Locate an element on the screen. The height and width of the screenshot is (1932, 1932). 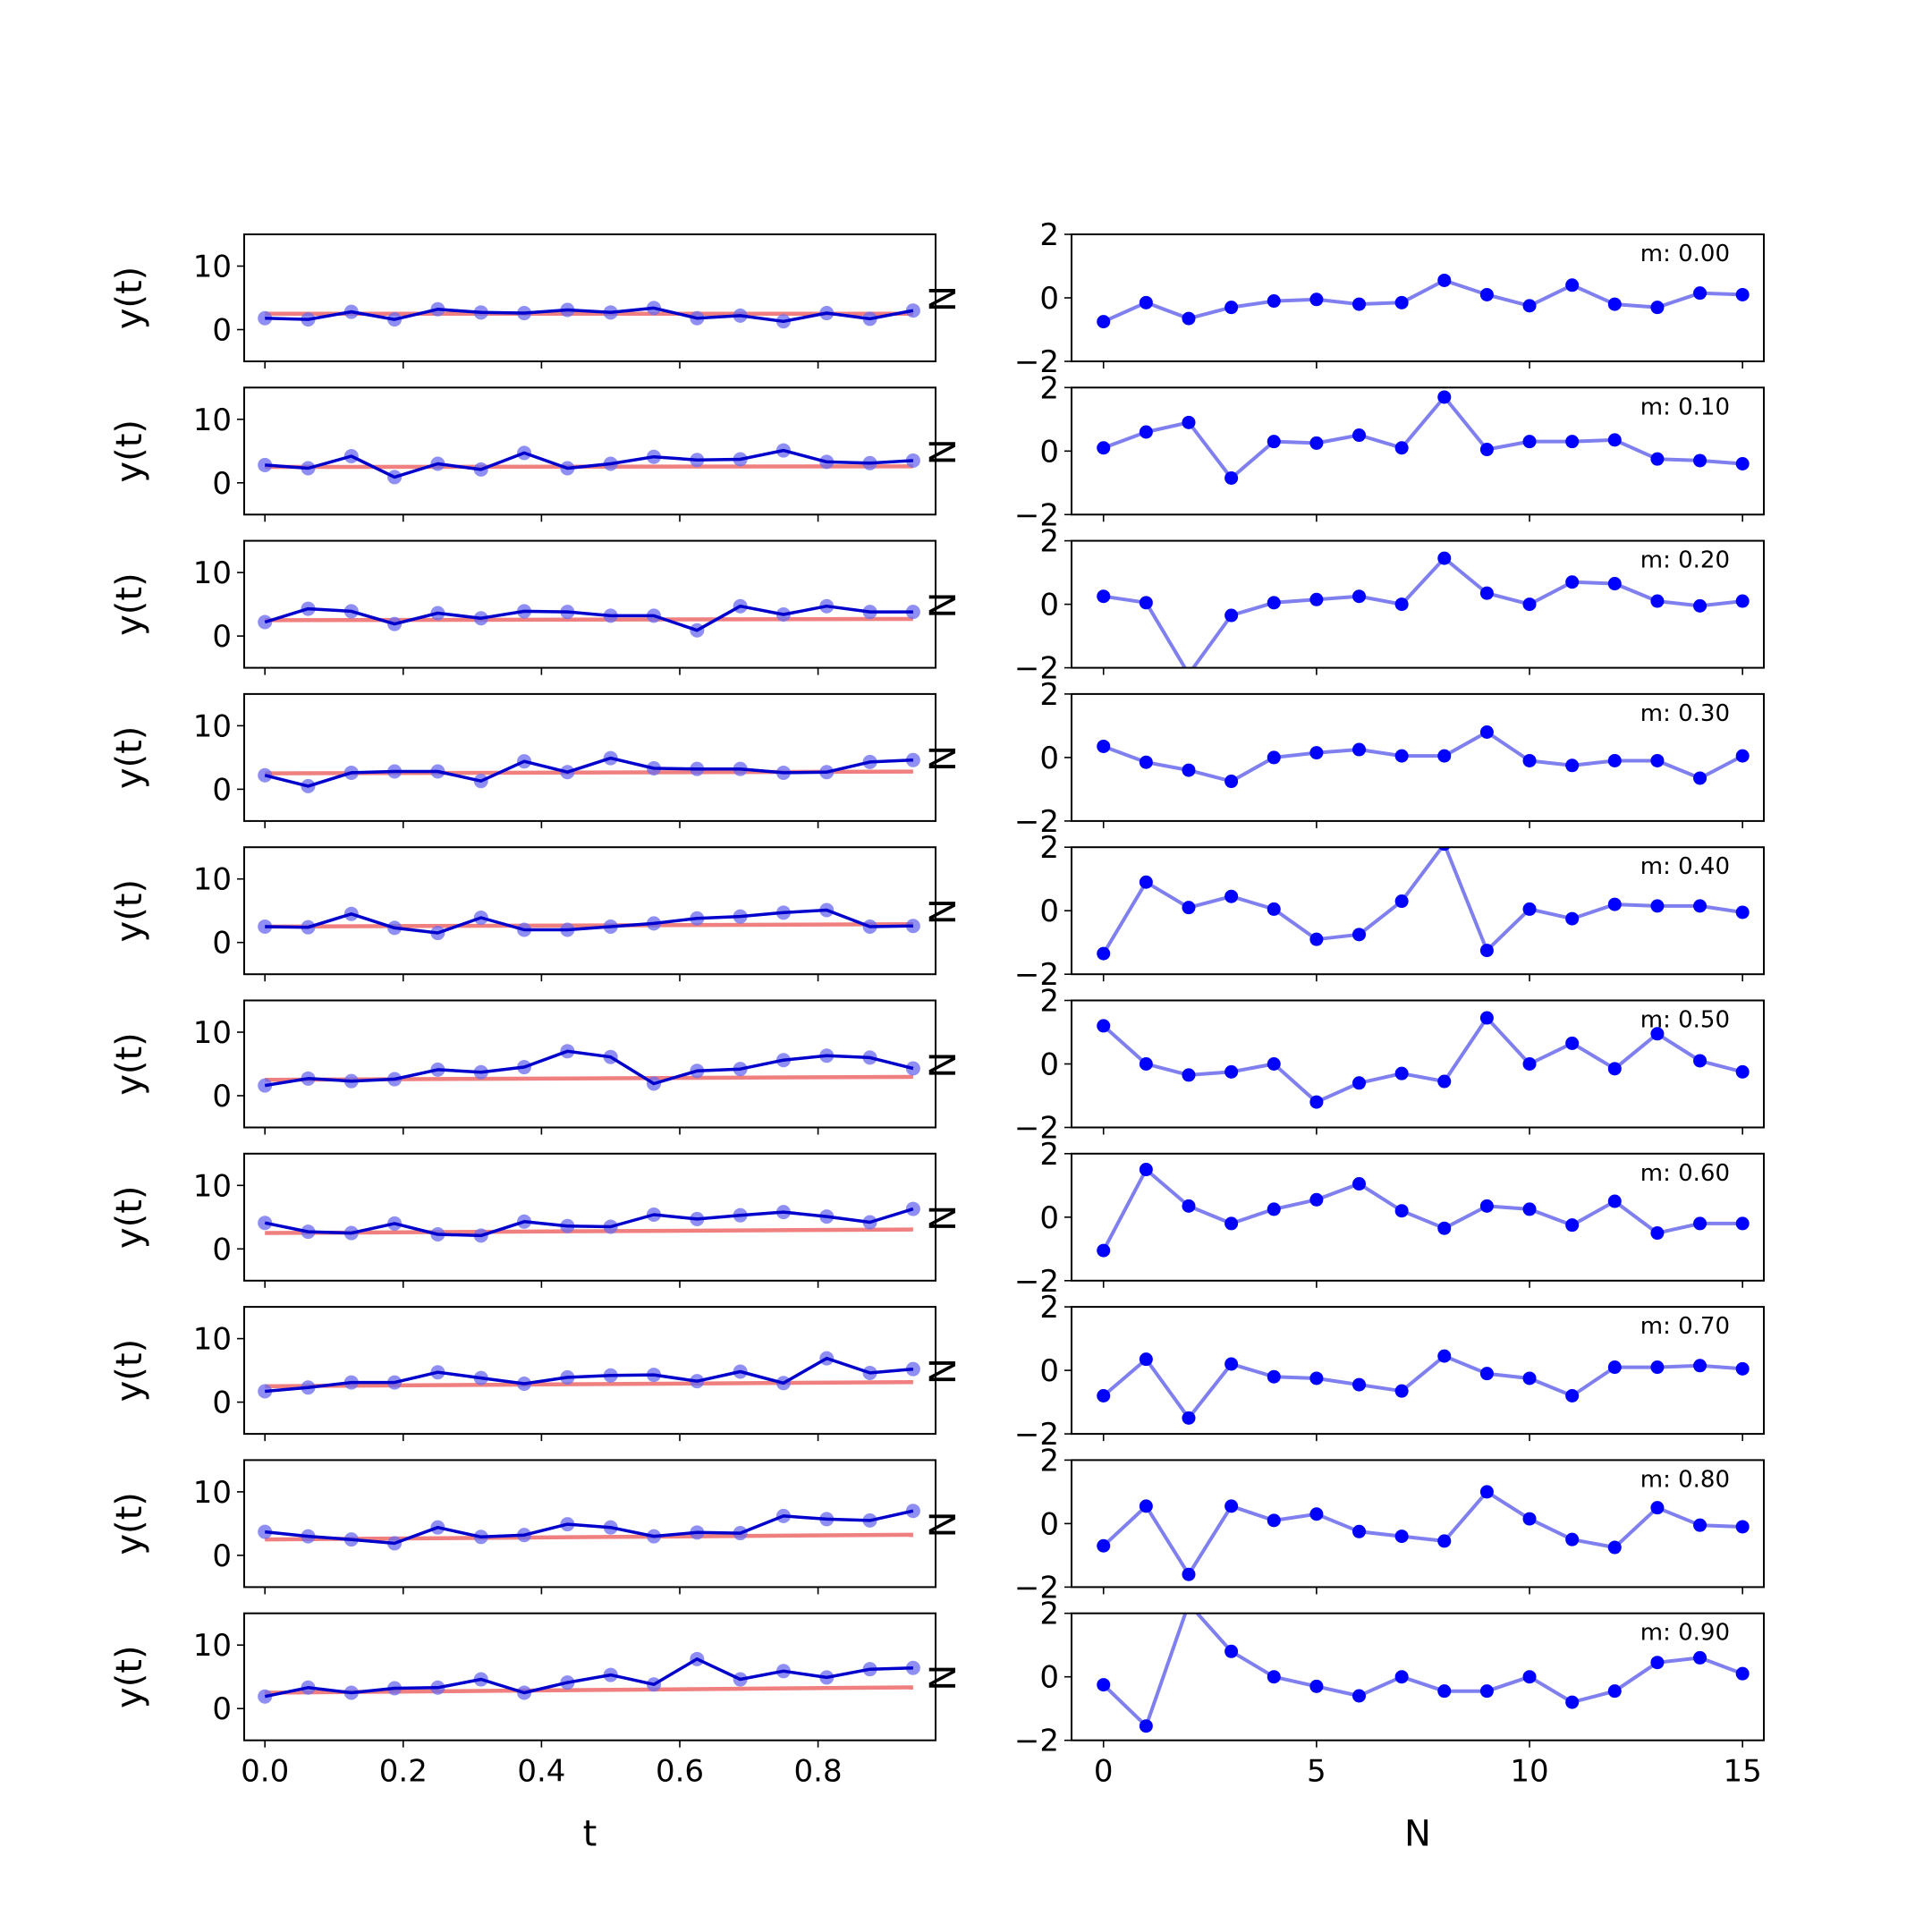
panel-annotation: m: 0.50 is located at coordinates (1685, 1020).